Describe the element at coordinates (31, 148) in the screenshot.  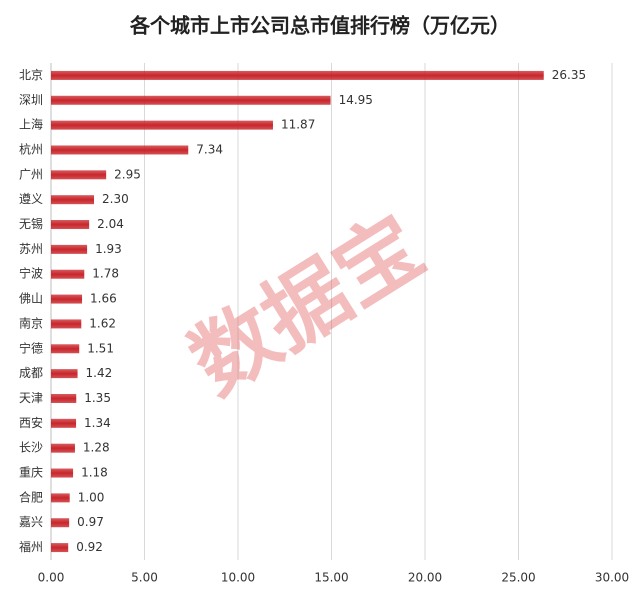
I see `y-tick-label: 杭州` at that location.